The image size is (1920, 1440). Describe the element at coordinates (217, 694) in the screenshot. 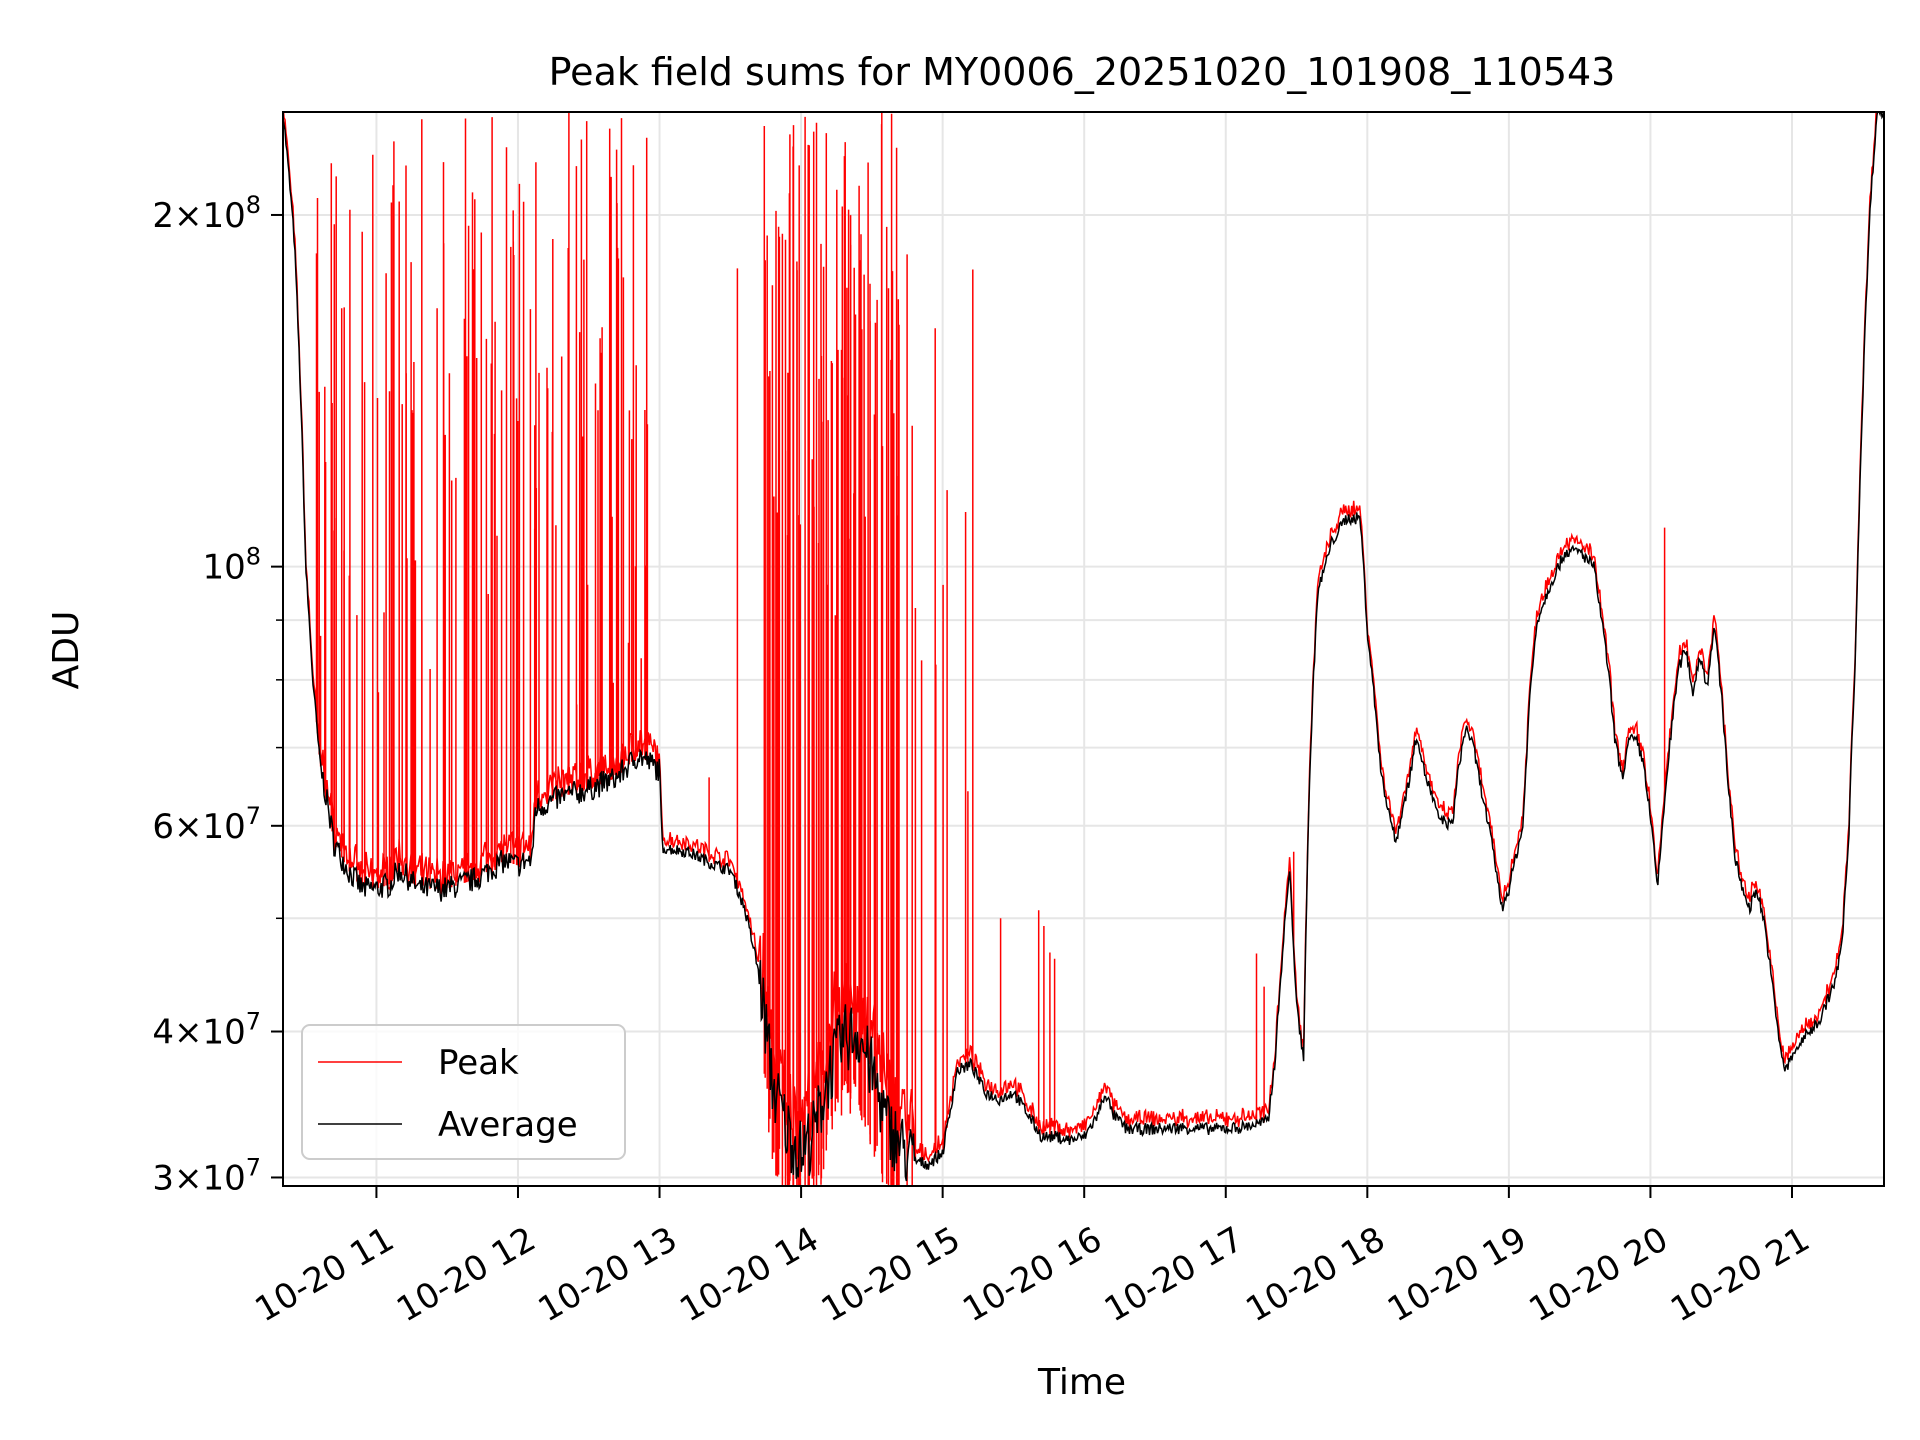

I see `y-axis: 3×107 4×107 6×107 108 2×108` at that location.